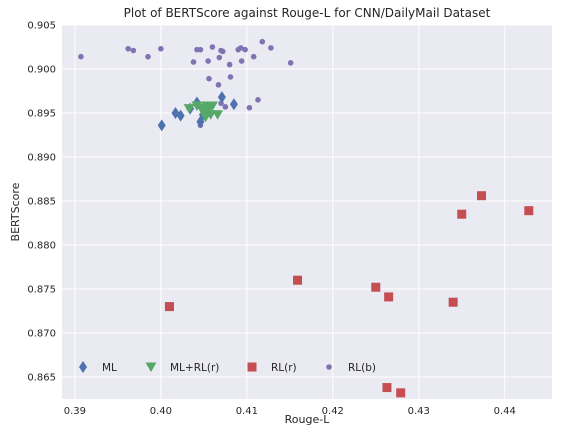  I want to click on y-tick-label: 0.895, so click(41, 114).